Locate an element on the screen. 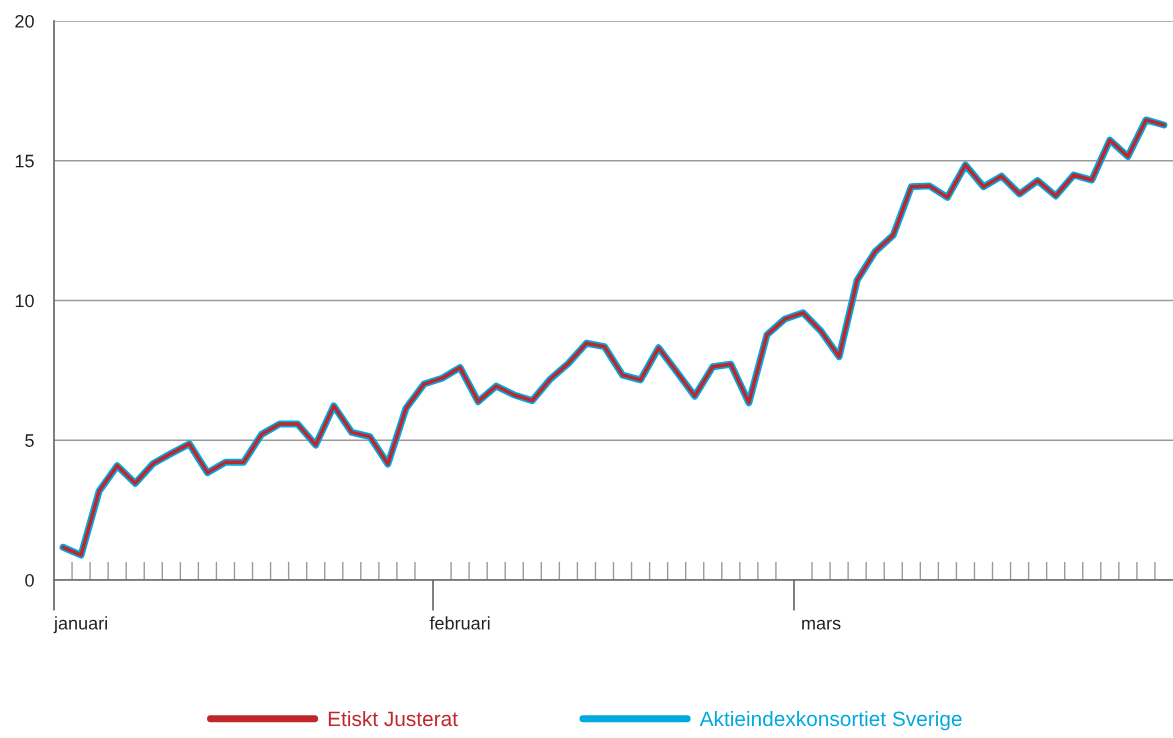  y-tick-label: 5 is located at coordinates (29, 440).